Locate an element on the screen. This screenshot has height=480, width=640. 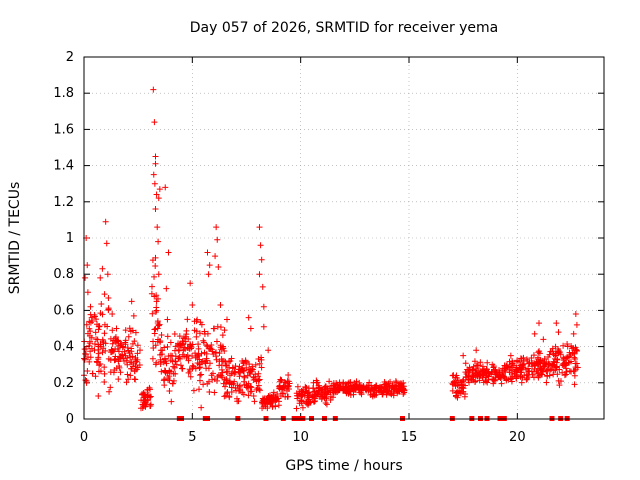
x-tick-label: 10 is located at coordinates (300, 437).